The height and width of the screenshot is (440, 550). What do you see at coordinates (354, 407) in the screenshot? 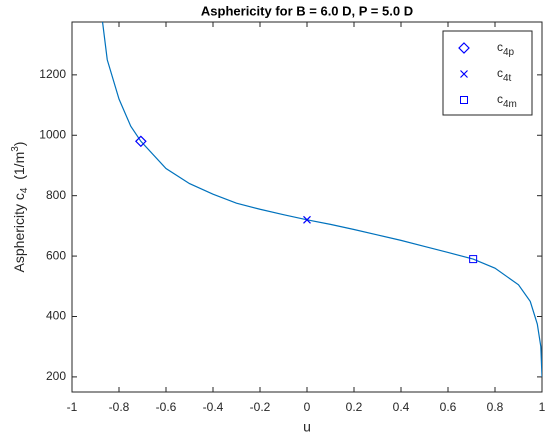
I see `x-tick-label: 0.2` at bounding box center [354, 407].